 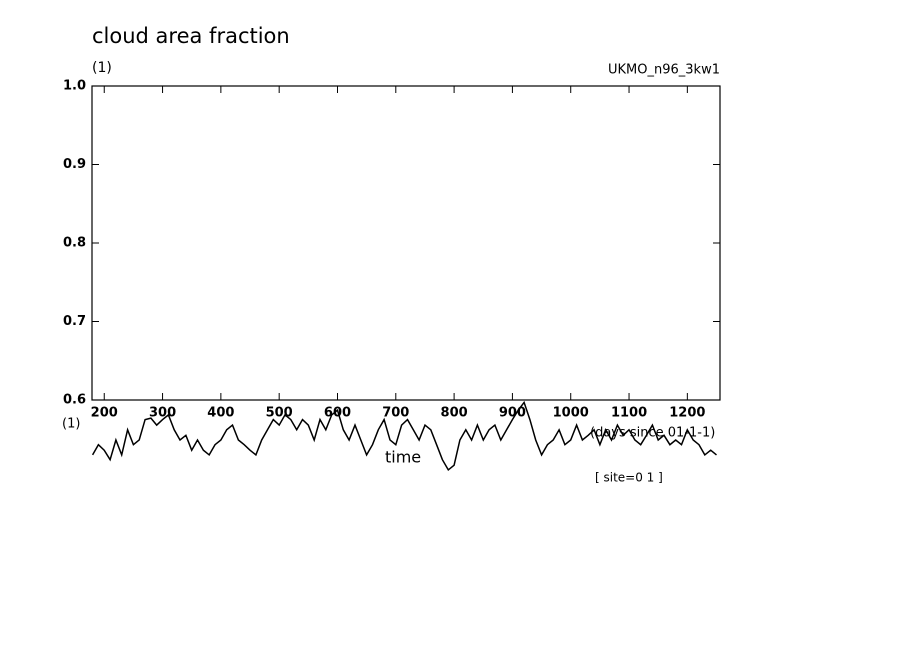 I want to click on y-tick-label: 1.0, so click(x=74, y=86).